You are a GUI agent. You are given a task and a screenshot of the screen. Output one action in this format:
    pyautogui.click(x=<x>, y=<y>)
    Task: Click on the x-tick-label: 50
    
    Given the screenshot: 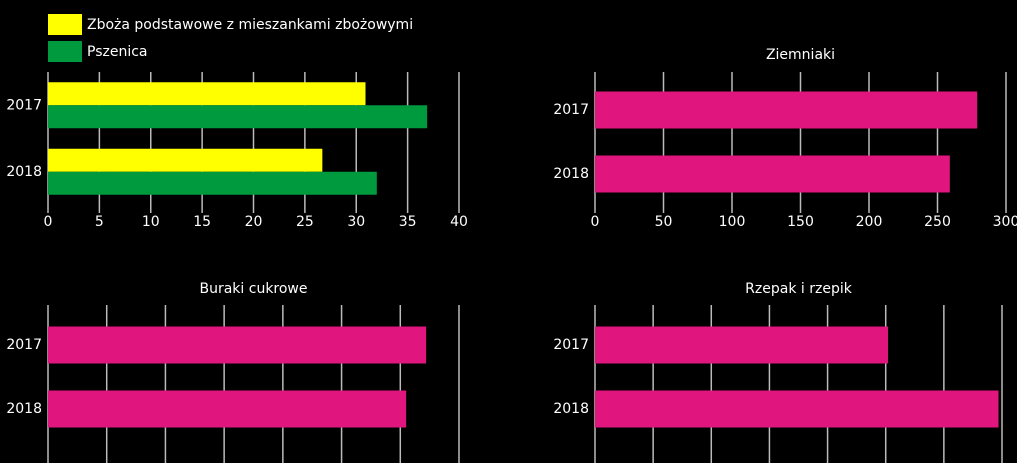 What is the action you would take?
    pyautogui.click(x=664, y=222)
    